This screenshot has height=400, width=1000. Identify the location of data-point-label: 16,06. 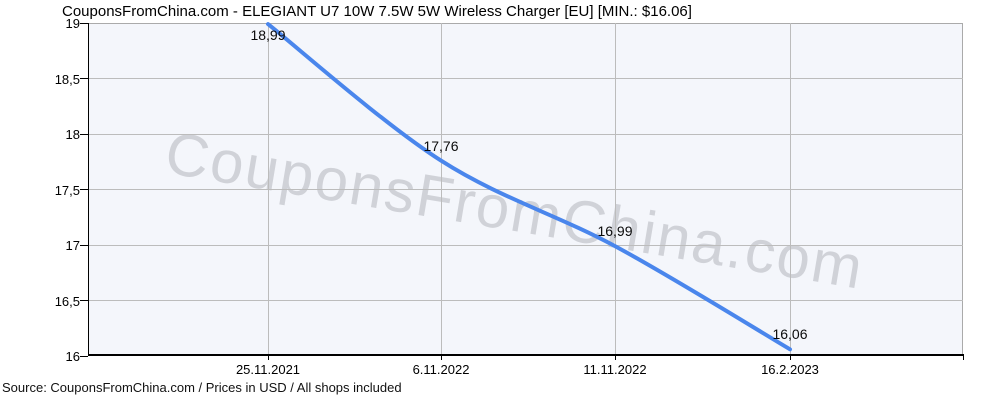
(790, 334).